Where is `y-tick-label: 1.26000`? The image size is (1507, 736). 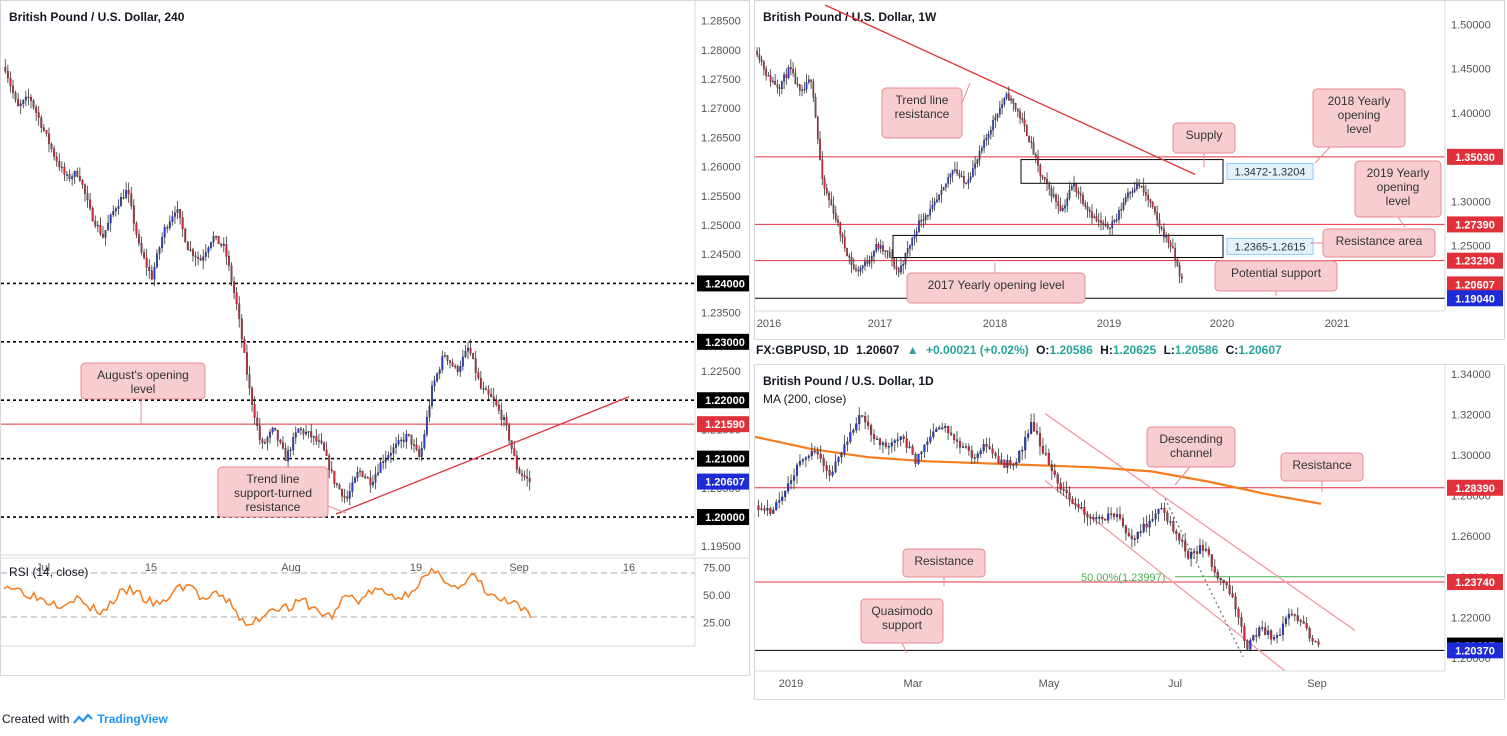
y-tick-label: 1.26000 is located at coordinates (721, 168).